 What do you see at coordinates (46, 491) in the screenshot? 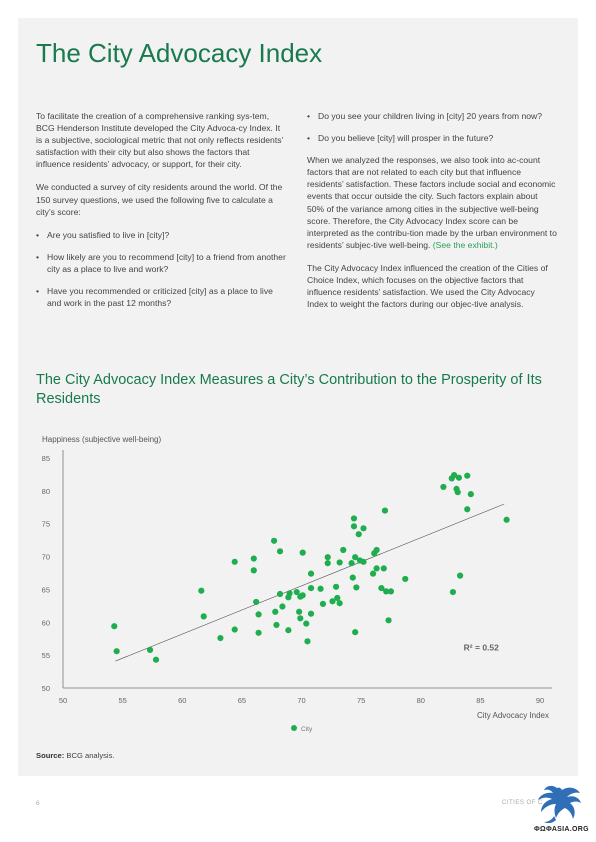
I see `y-tick-label: 80` at bounding box center [46, 491].